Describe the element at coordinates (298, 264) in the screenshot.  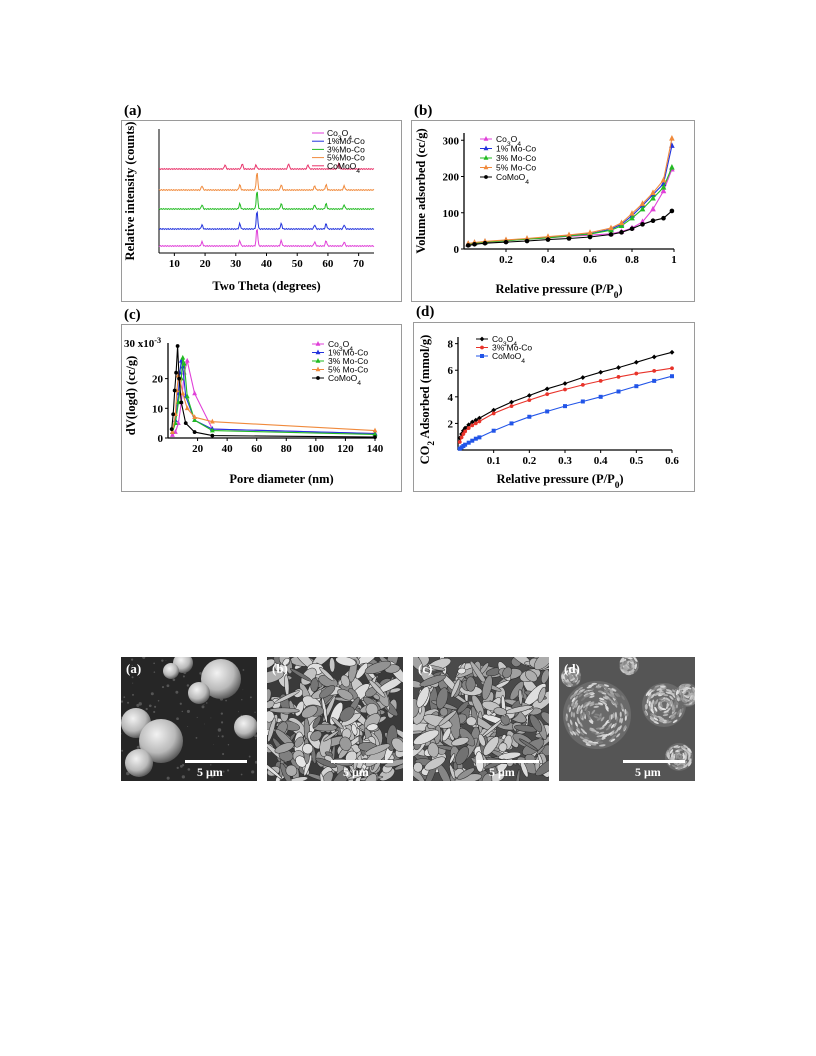
I see `x-tick-label: 50` at that location.